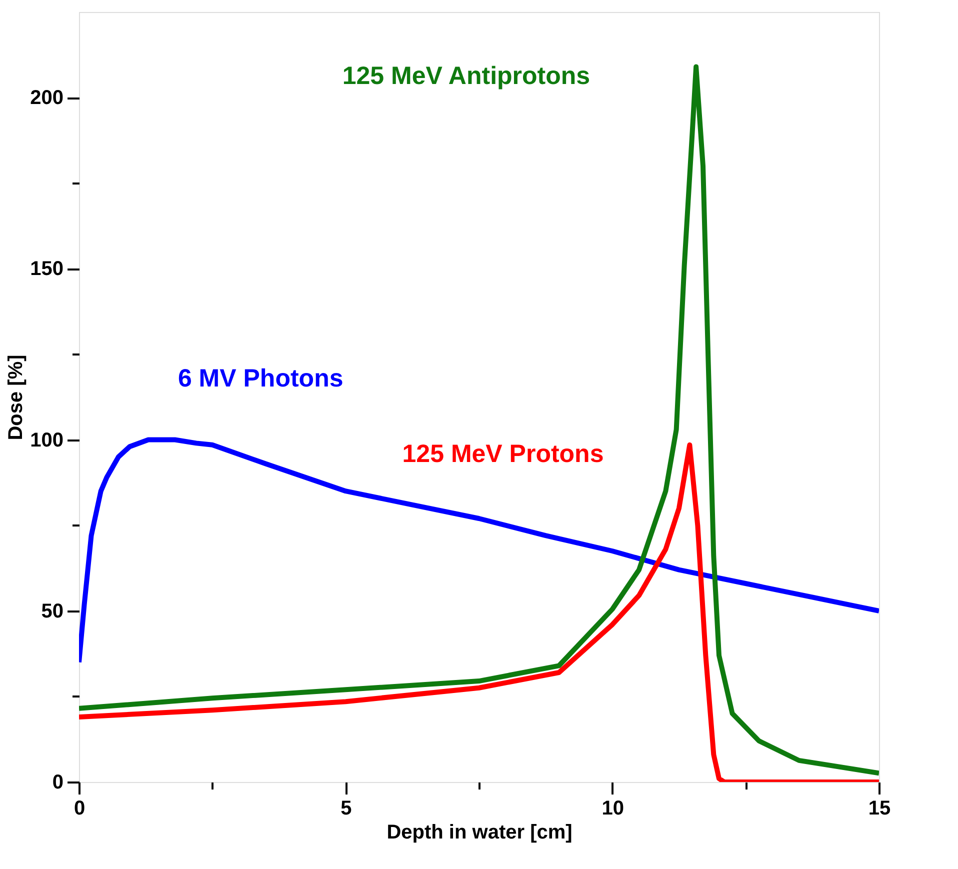 Image resolution: width=958 pixels, height=869 pixels. What do you see at coordinates (47, 440) in the screenshot?
I see `y-tick-label: 100` at bounding box center [47, 440].